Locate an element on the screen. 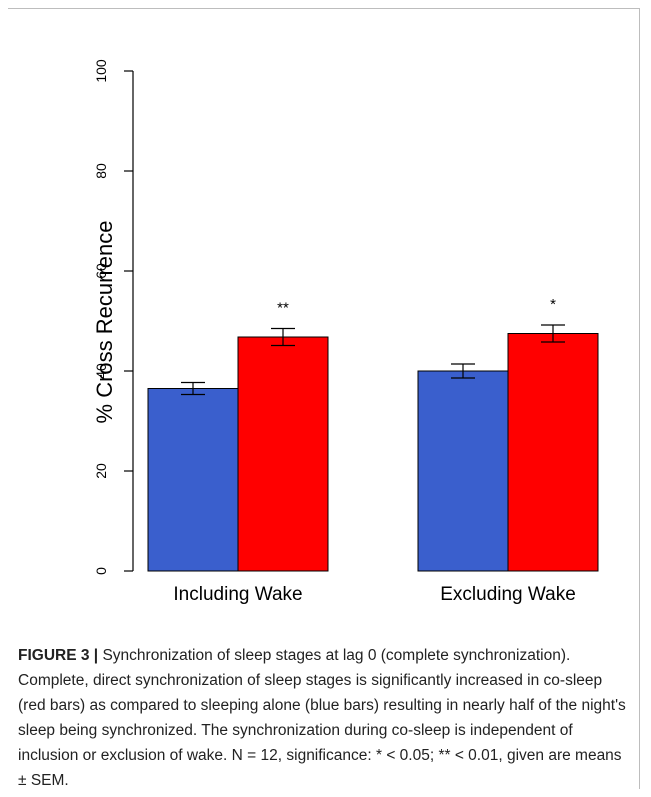 This screenshot has width=651, height=797. y-tick-label-3: 60 is located at coordinates (101, 271).